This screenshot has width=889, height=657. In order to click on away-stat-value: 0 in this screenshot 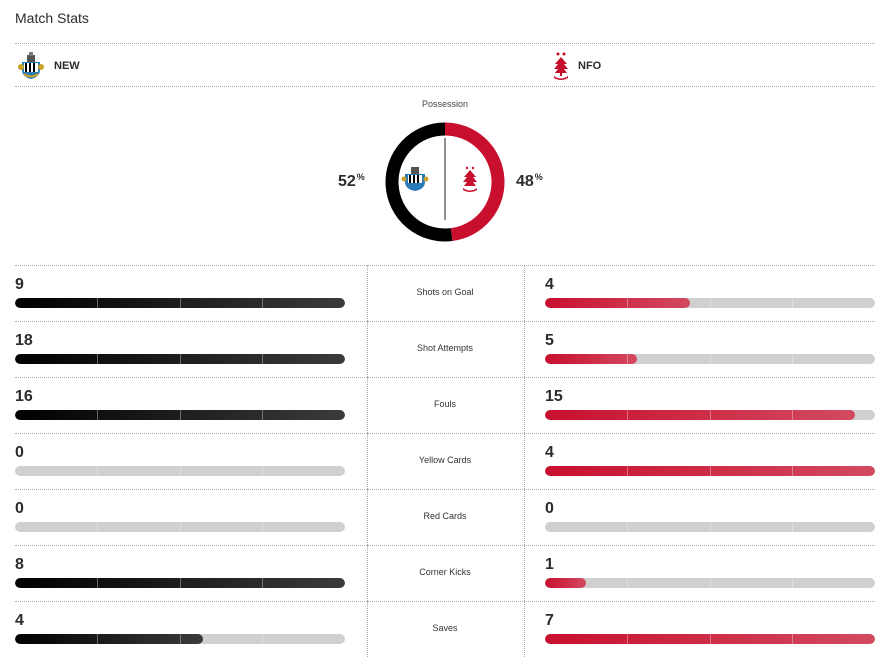, I will do `click(549, 508)`.